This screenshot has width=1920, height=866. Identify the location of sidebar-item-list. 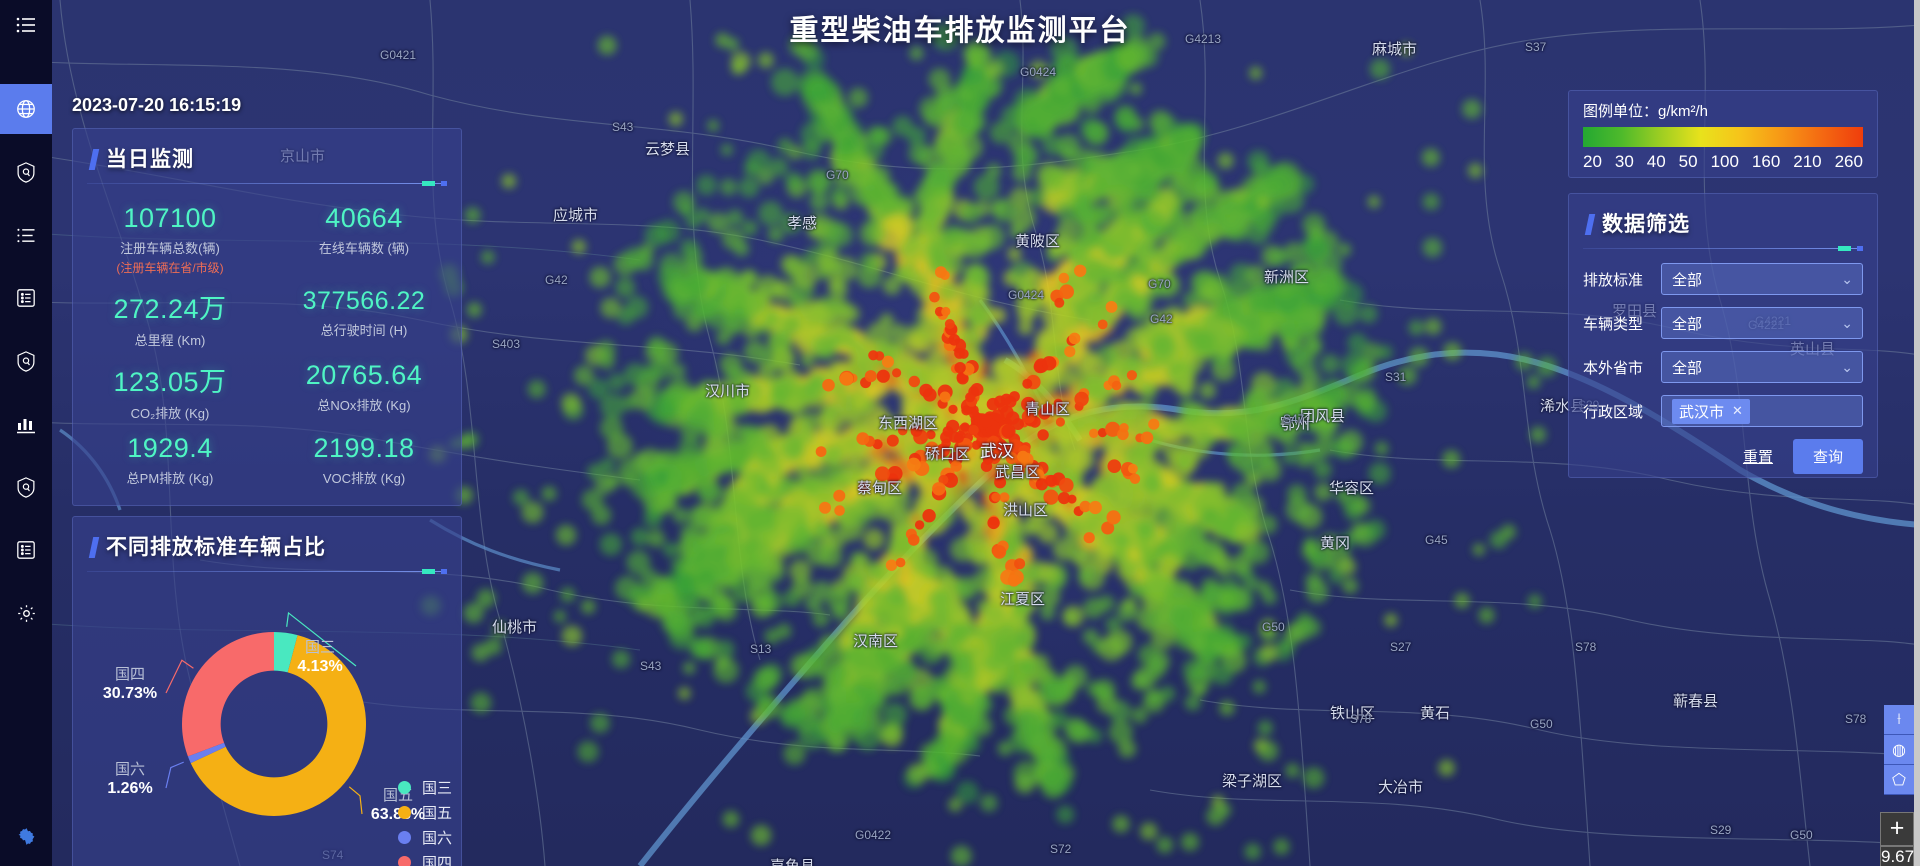
(26, 235).